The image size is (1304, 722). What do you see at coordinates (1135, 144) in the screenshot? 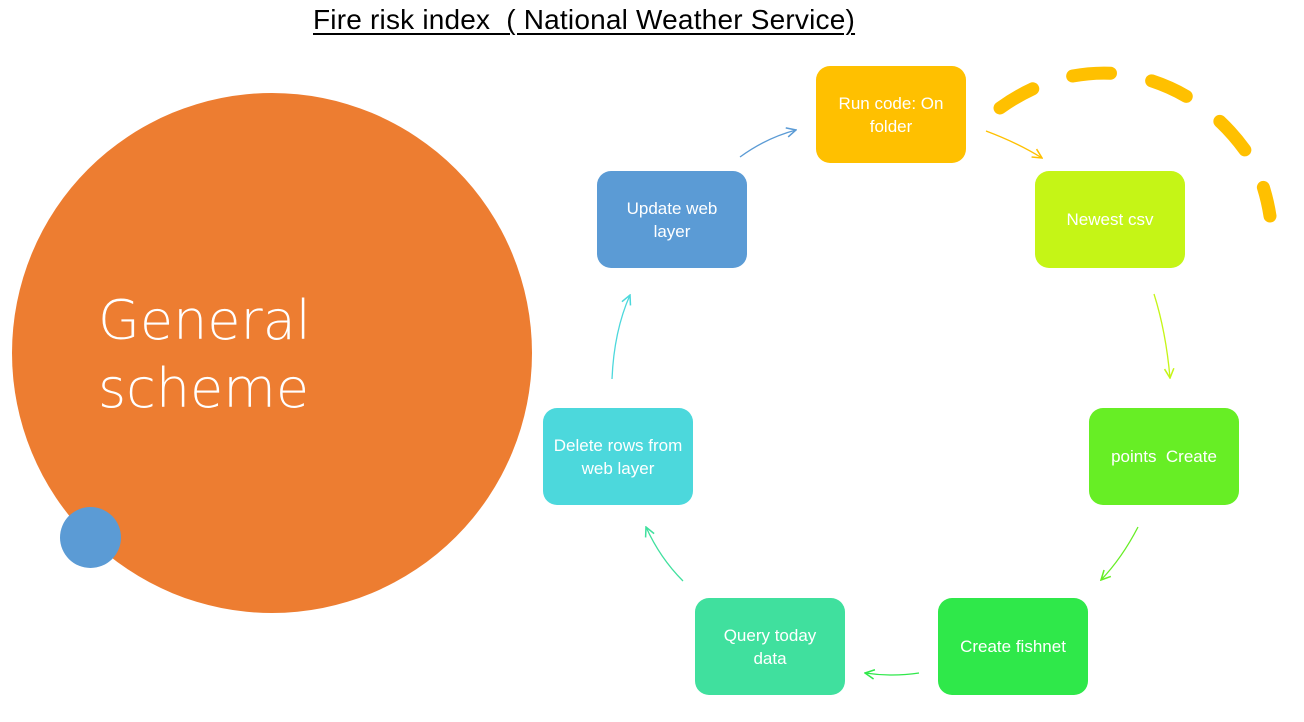
I see `dashed-loop-arc` at bounding box center [1135, 144].